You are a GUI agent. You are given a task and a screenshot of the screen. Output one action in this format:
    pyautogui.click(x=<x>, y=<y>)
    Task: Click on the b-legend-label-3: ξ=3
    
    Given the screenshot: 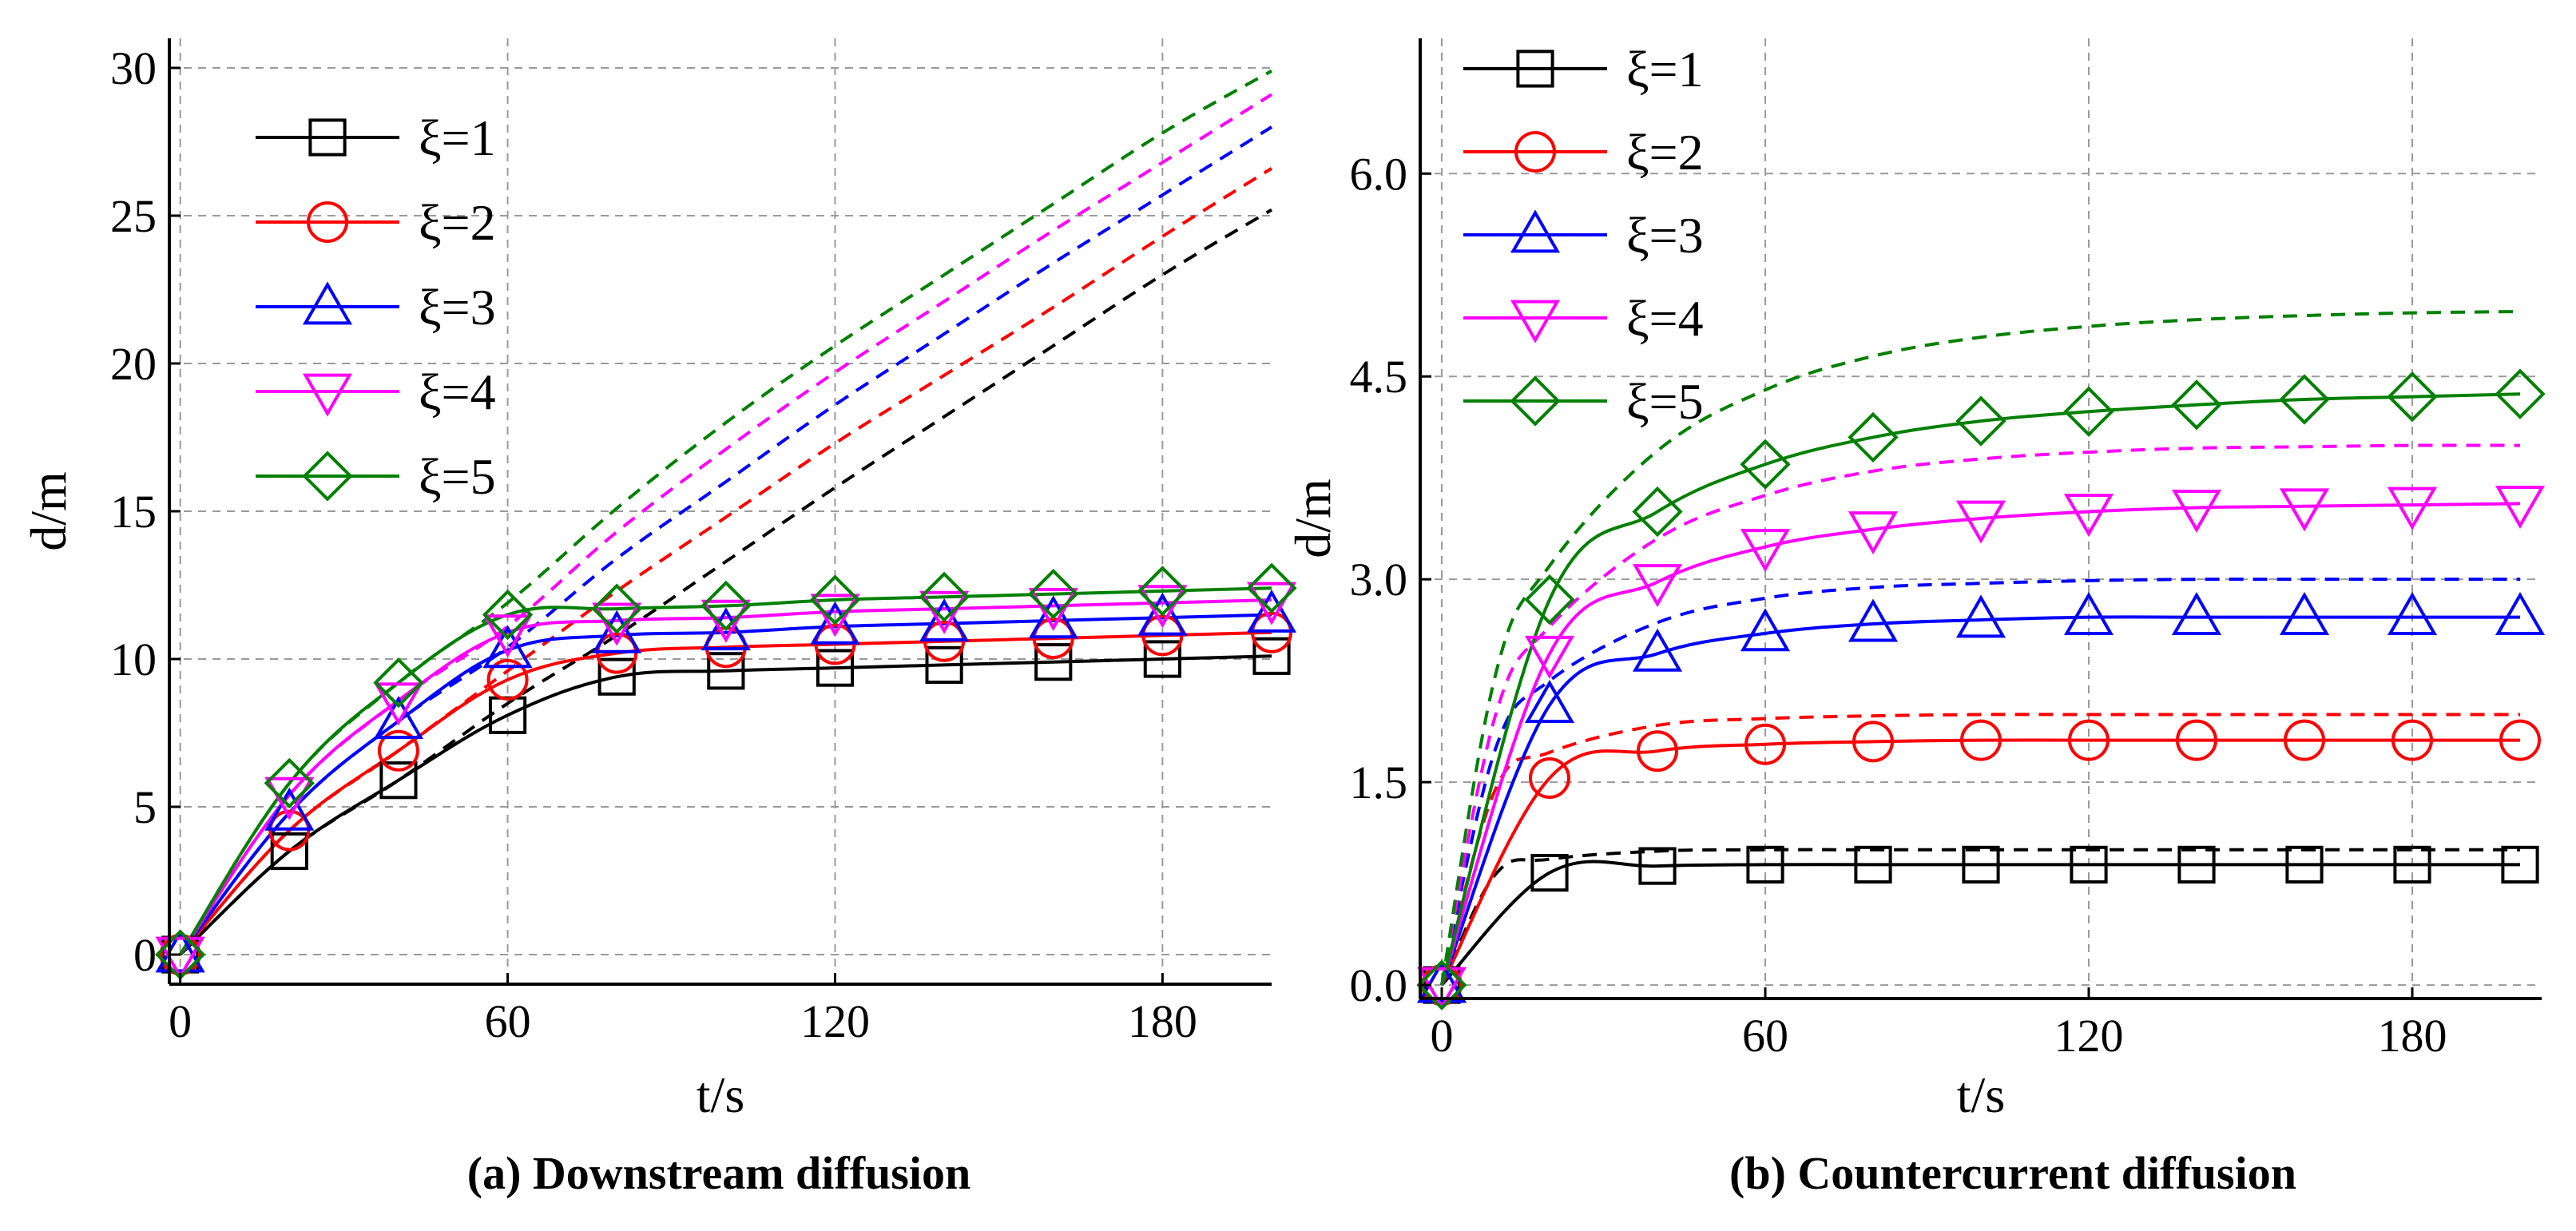 What is the action you would take?
    pyautogui.click(x=1665, y=235)
    